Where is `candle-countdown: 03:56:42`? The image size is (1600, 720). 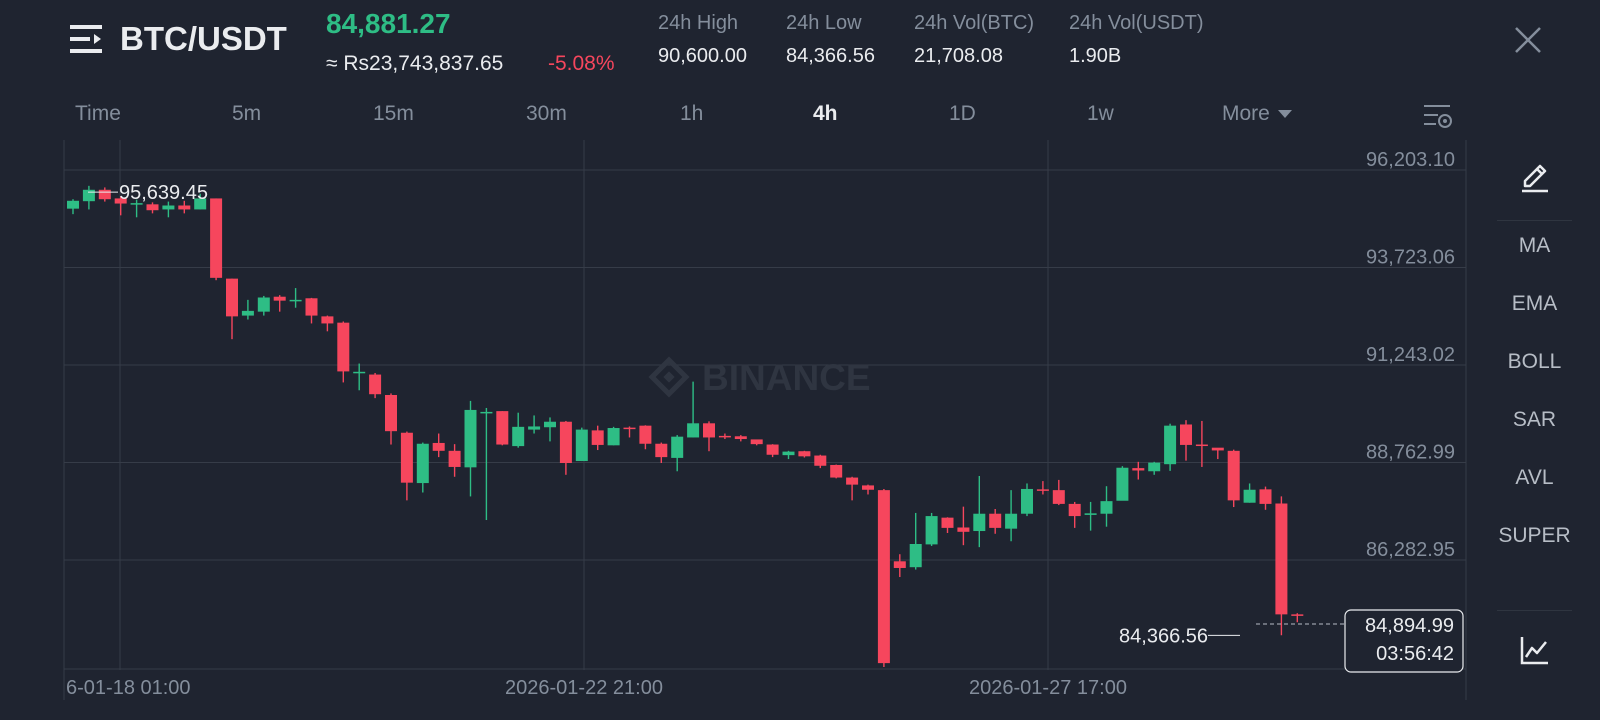
candle-countdown: 03:56:42 is located at coordinates (1415, 654).